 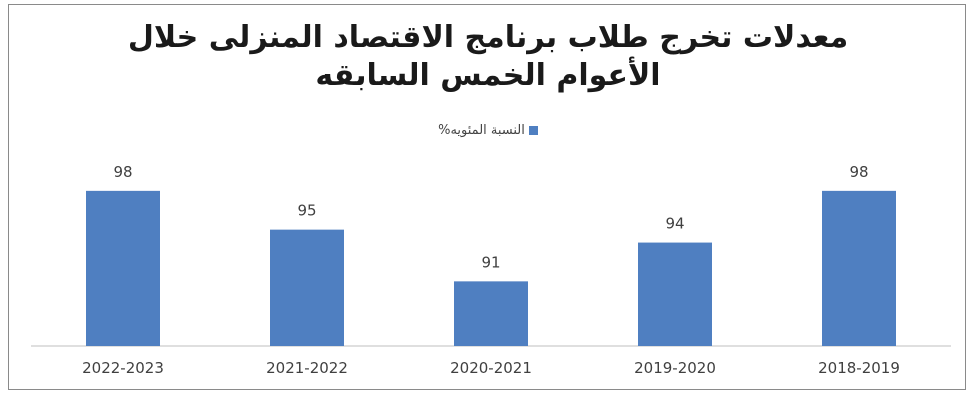 What do you see at coordinates (491, 368) in the screenshot?
I see `x-tick-label-2020-2021: 2020-2021` at bounding box center [491, 368].